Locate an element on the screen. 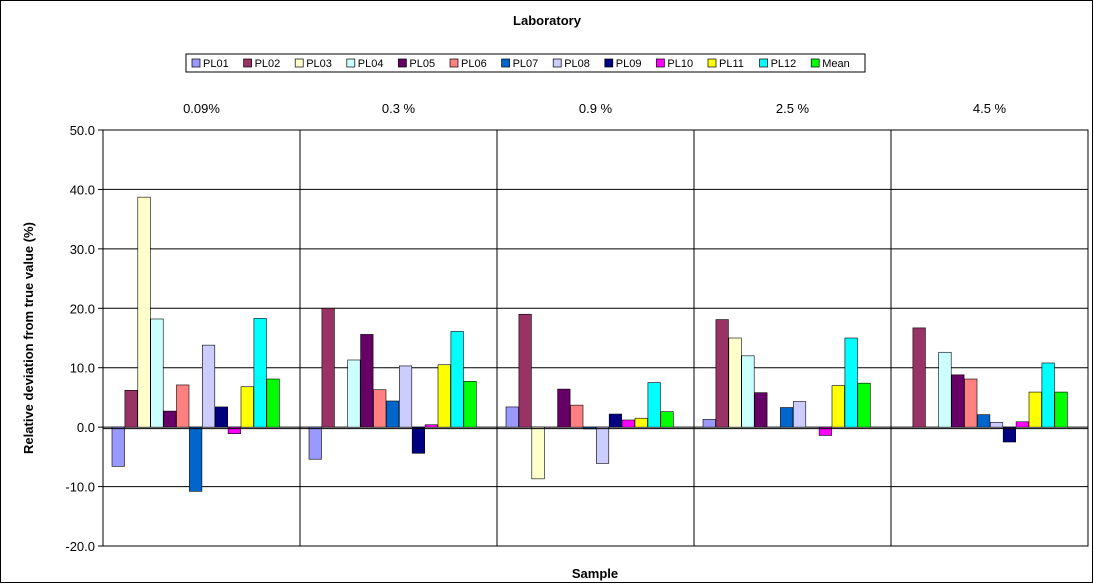  y-tick-label: 40.0 is located at coordinates (82, 189).